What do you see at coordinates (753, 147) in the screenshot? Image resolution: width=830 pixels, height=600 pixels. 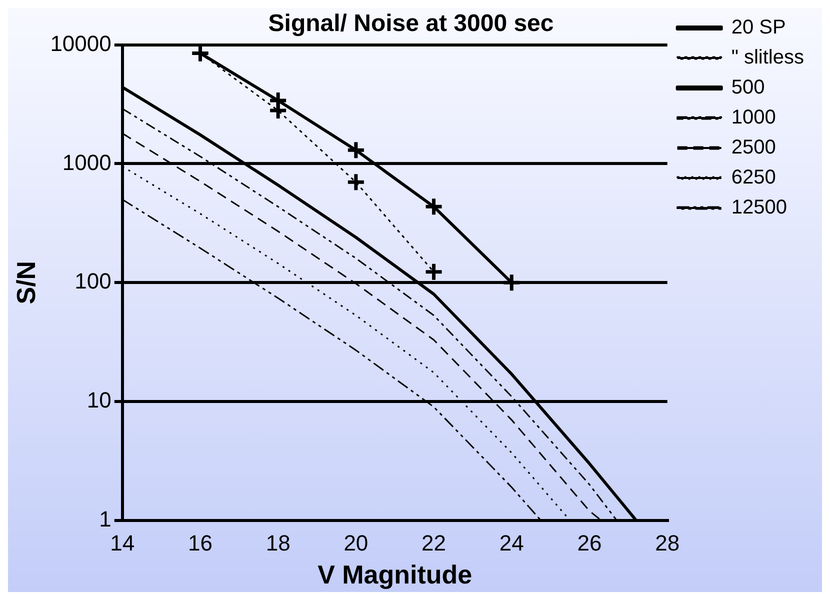 I see `legend-label: 2500` at bounding box center [753, 147].